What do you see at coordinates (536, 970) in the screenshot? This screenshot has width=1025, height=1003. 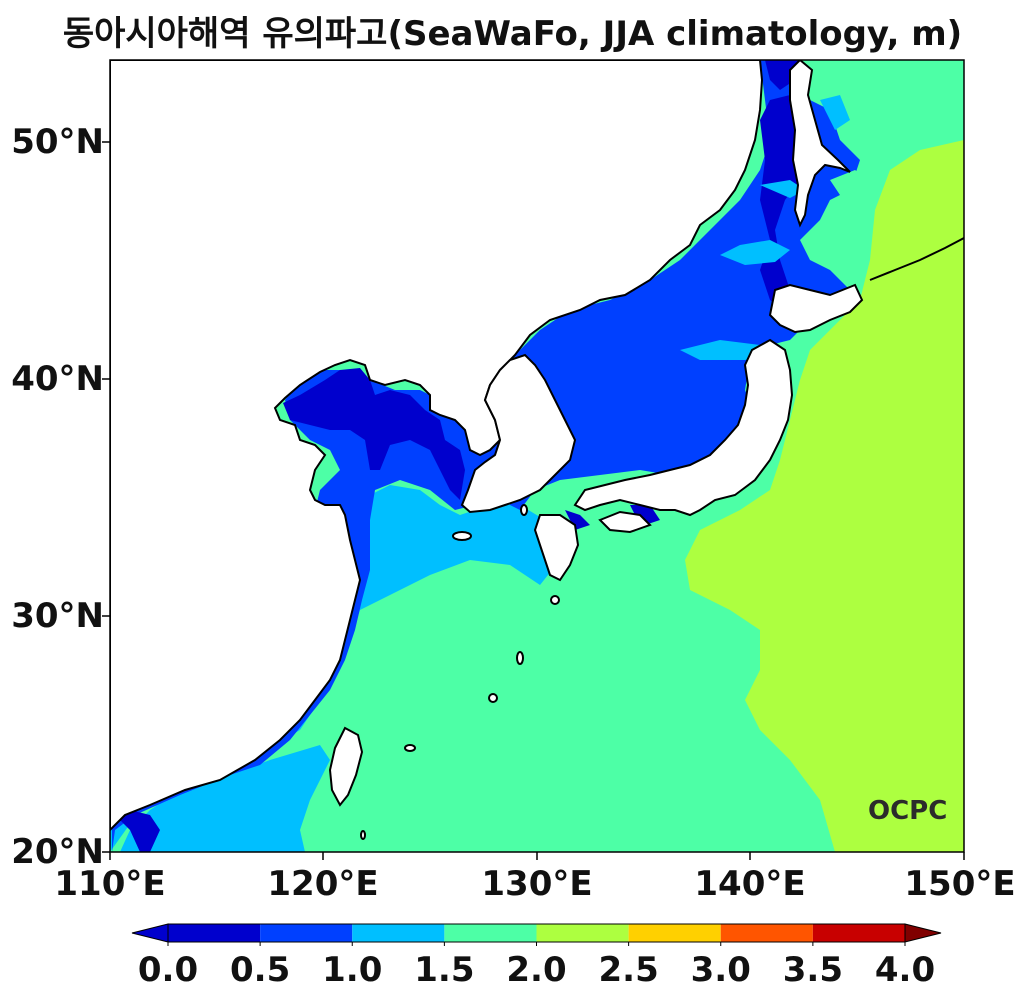 I see `colorbar-tick-label: 2.0` at bounding box center [536, 970].